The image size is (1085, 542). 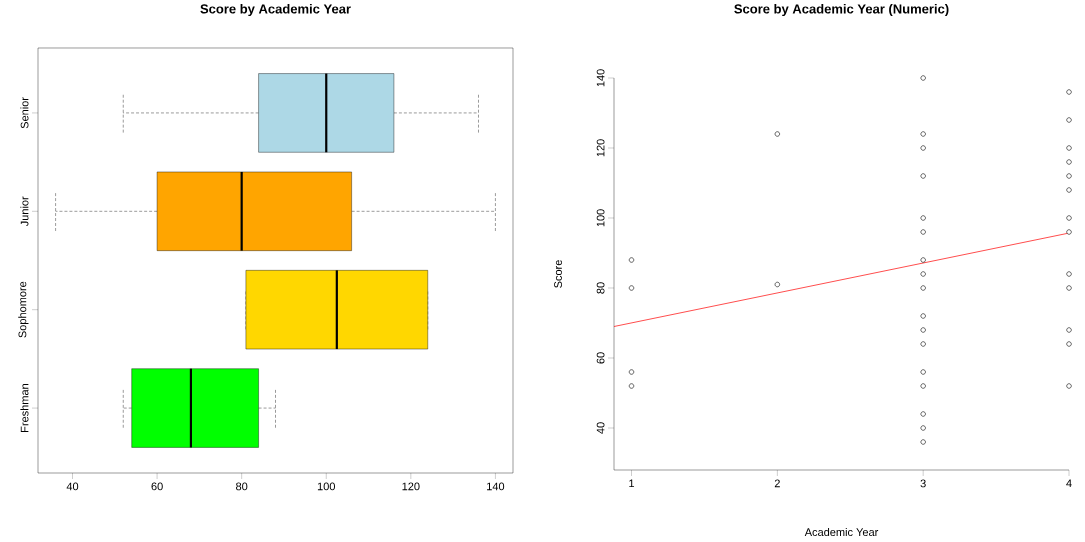 I want to click on x-axis-title: Academic Year, so click(x=841, y=532).